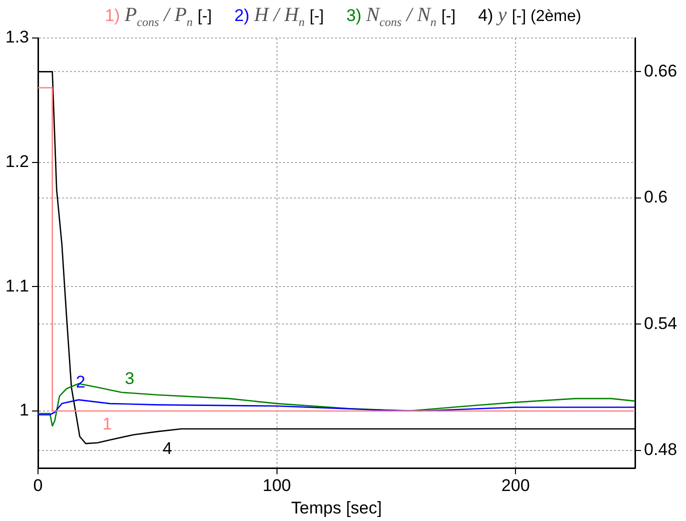 The image size is (686, 521). What do you see at coordinates (279, 16) in the screenshot?
I see `text: 2) H / H$_{n}$ [-]` at bounding box center [279, 16].